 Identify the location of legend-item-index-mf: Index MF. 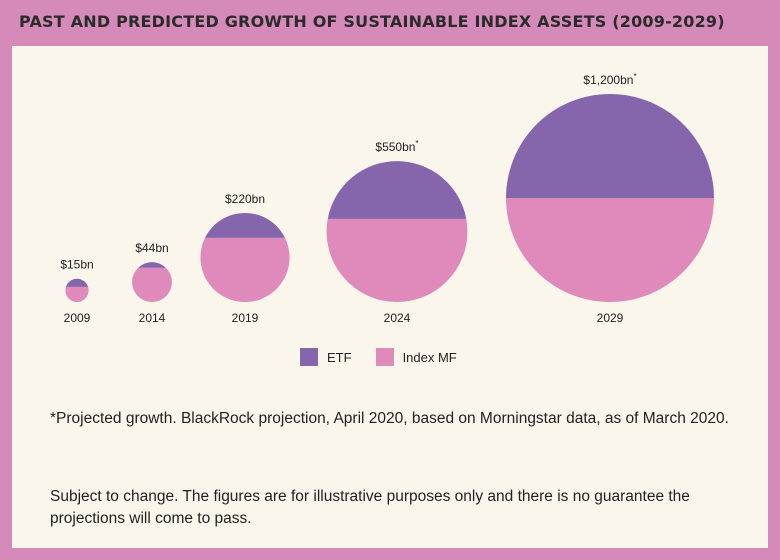
(416, 357).